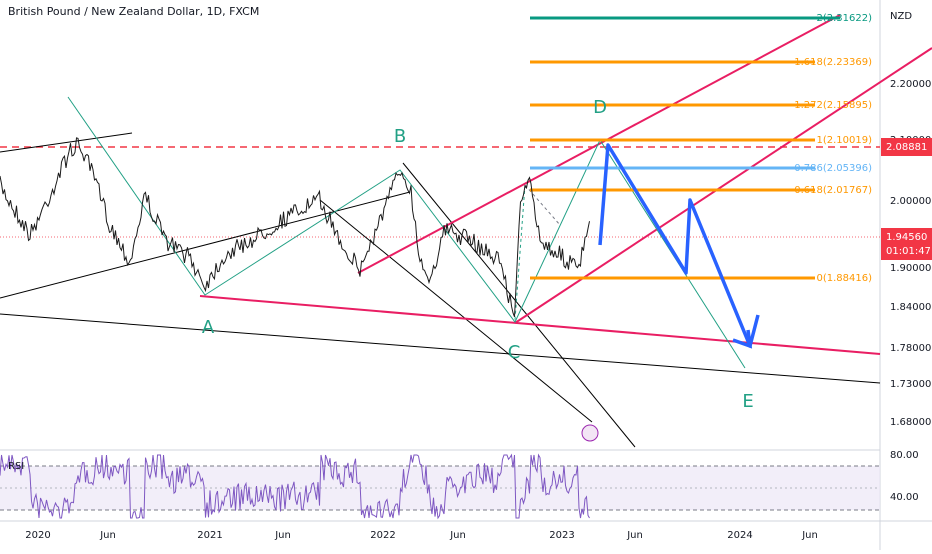 The image size is (932, 554). I want to click on price-tag-text: 1.94560, so click(906, 237).